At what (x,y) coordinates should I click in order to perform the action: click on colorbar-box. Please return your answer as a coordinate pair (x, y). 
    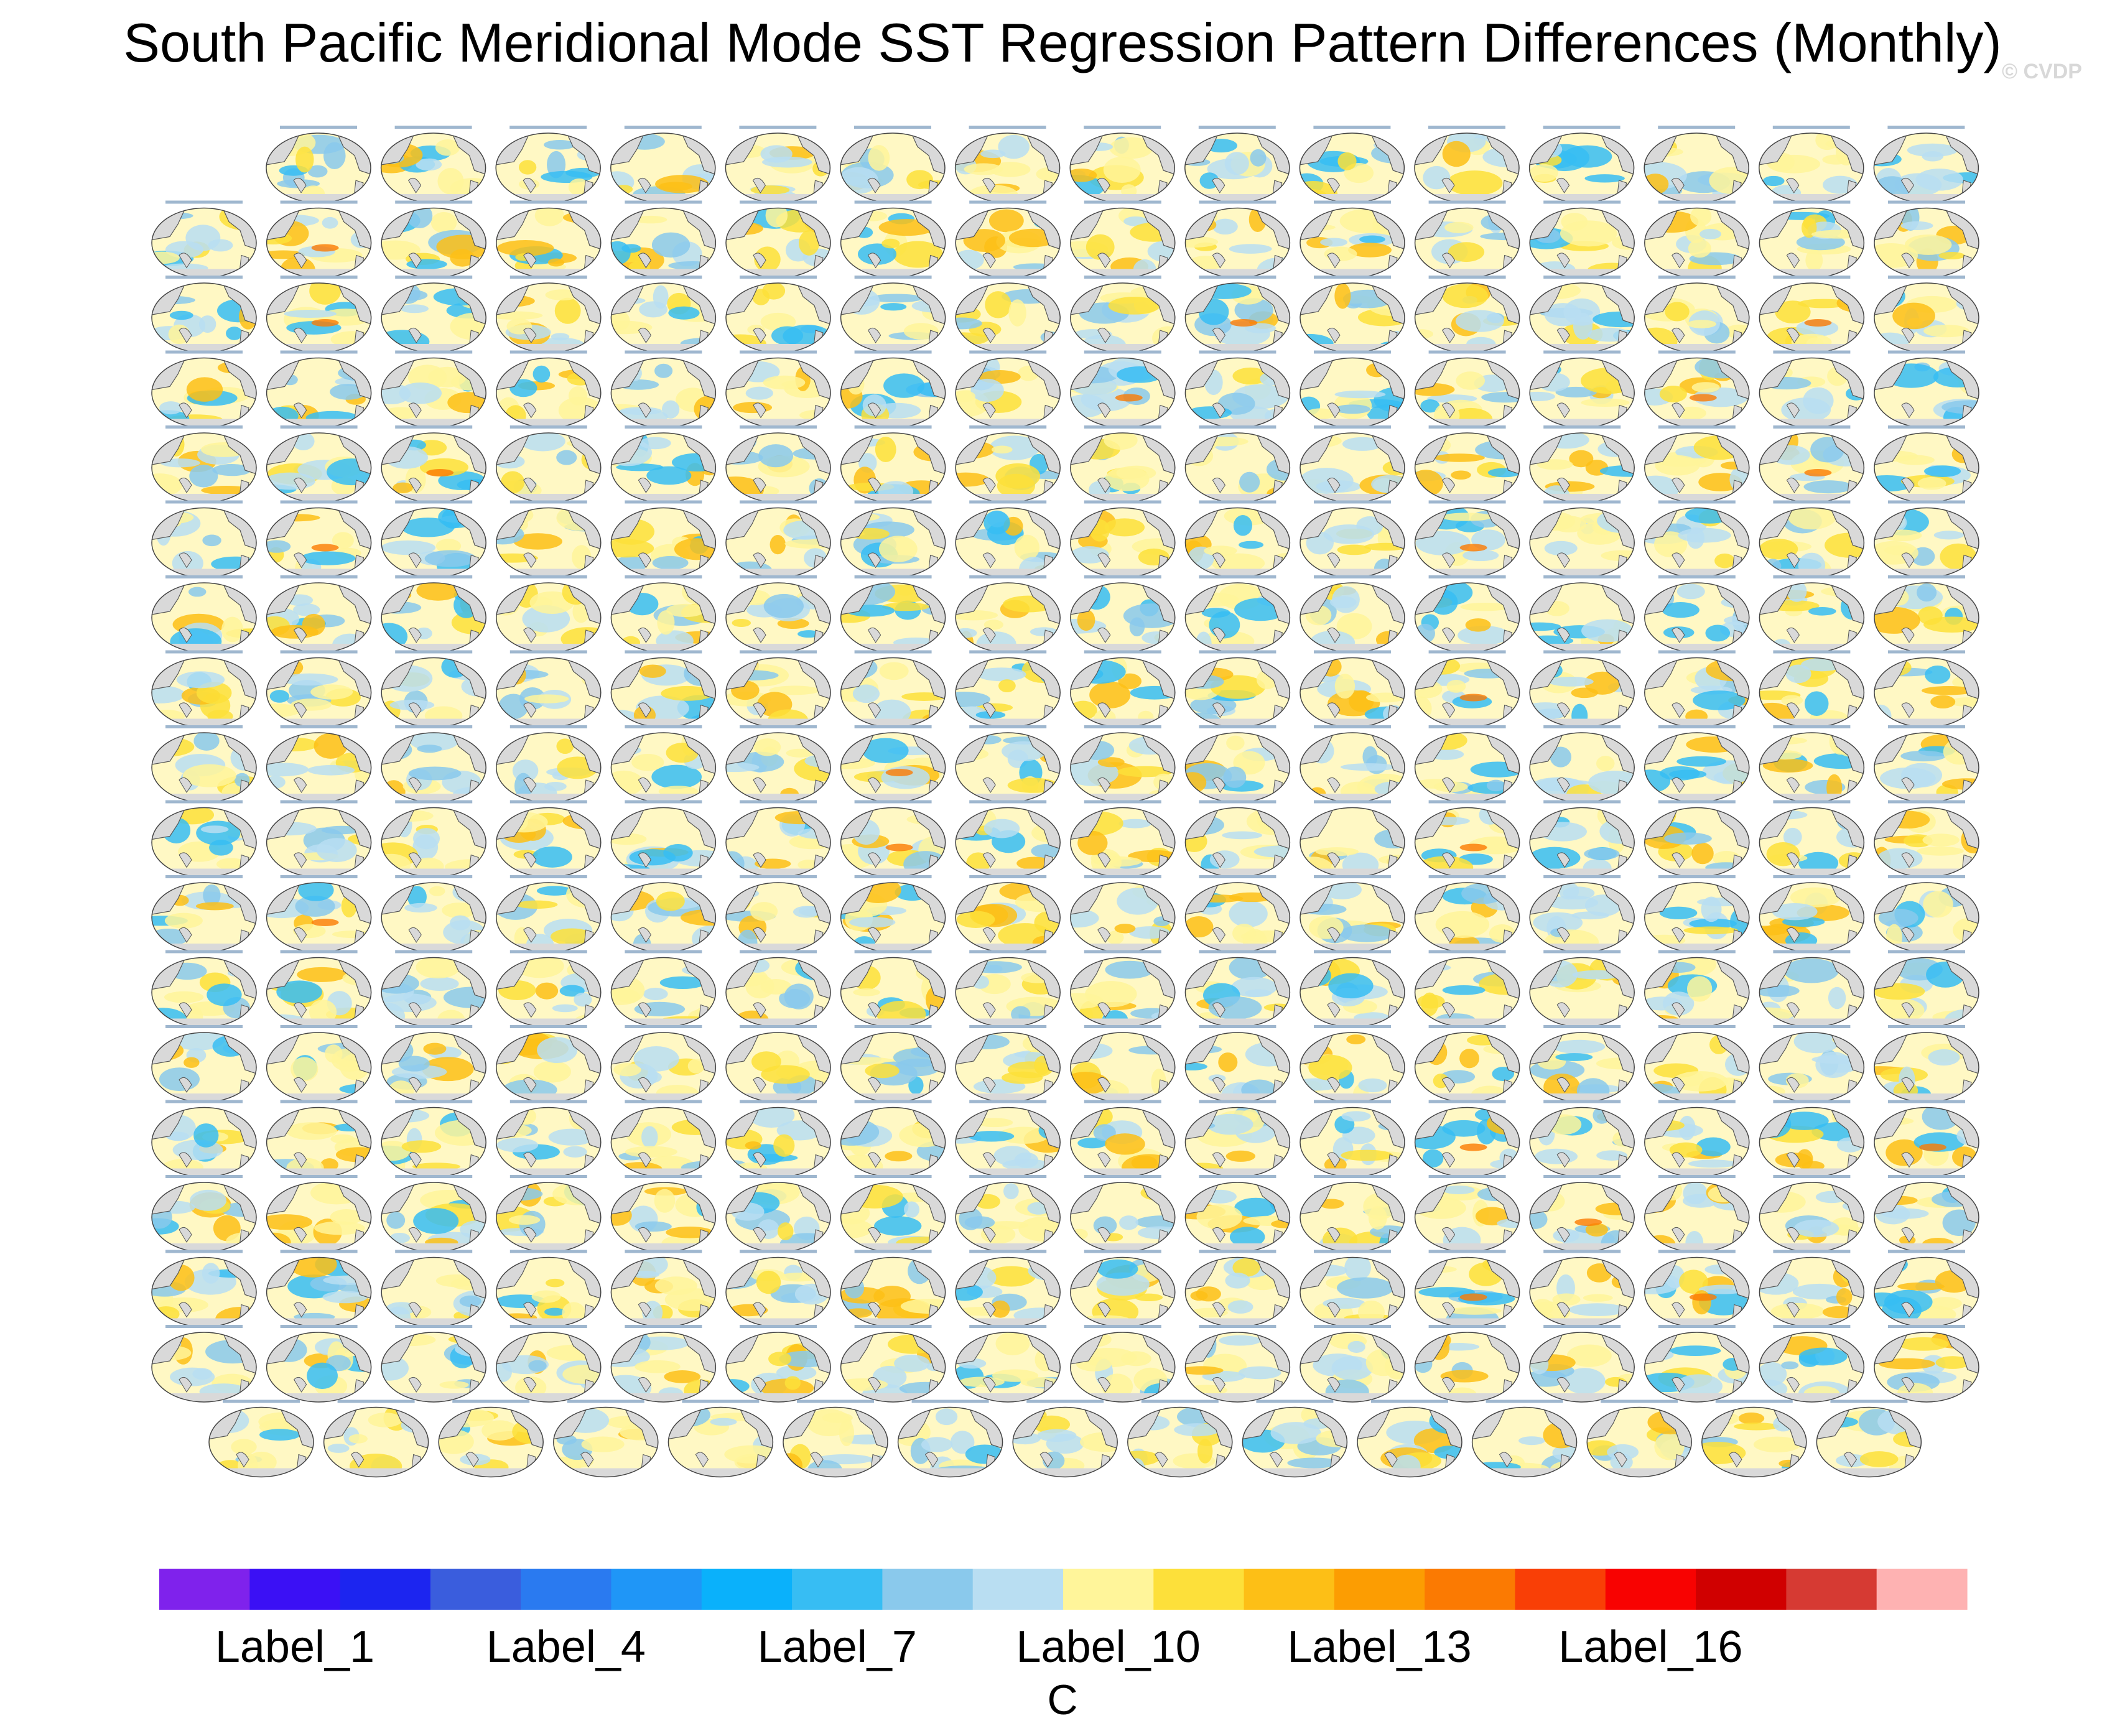
    Looking at the image, I should click on (1470, 1589).